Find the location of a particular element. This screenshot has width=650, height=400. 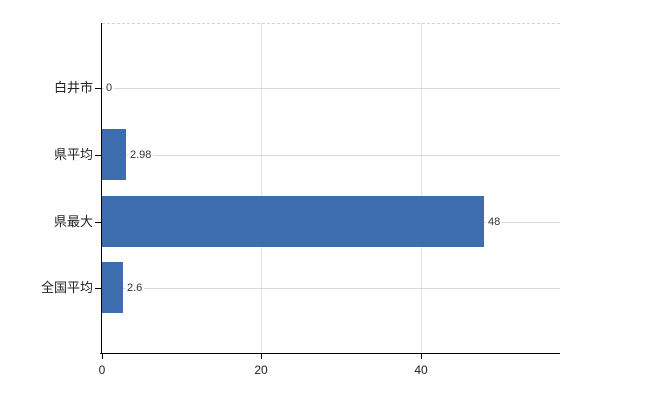

value-label: 2.6 is located at coordinates (135, 288).